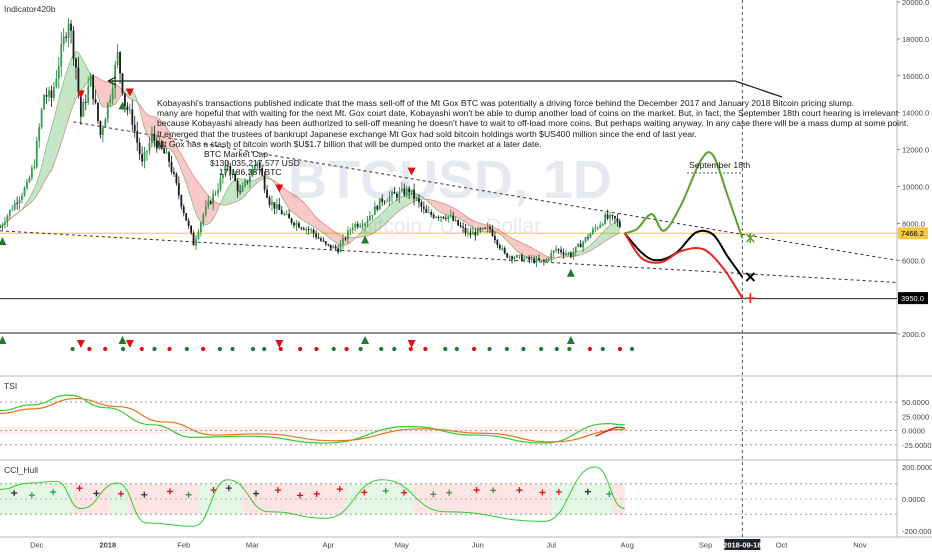  I want to click on y-tick-label: 6000.0, so click(913, 260).